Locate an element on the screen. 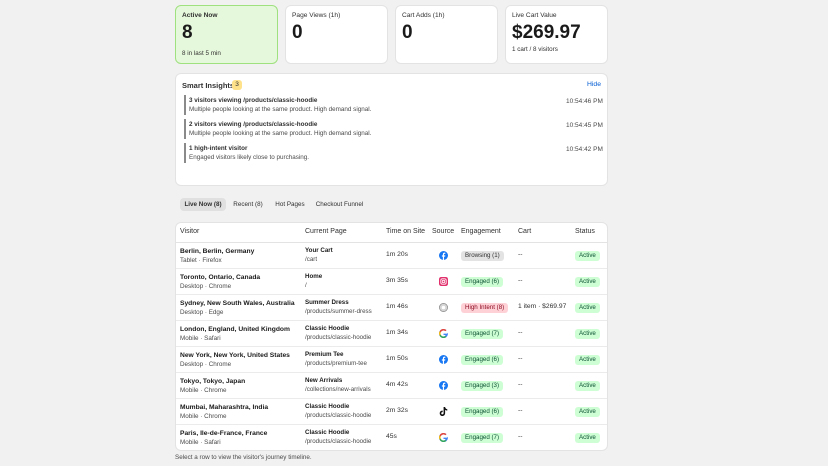  time-on-site: 1m 20s is located at coordinates (397, 254).